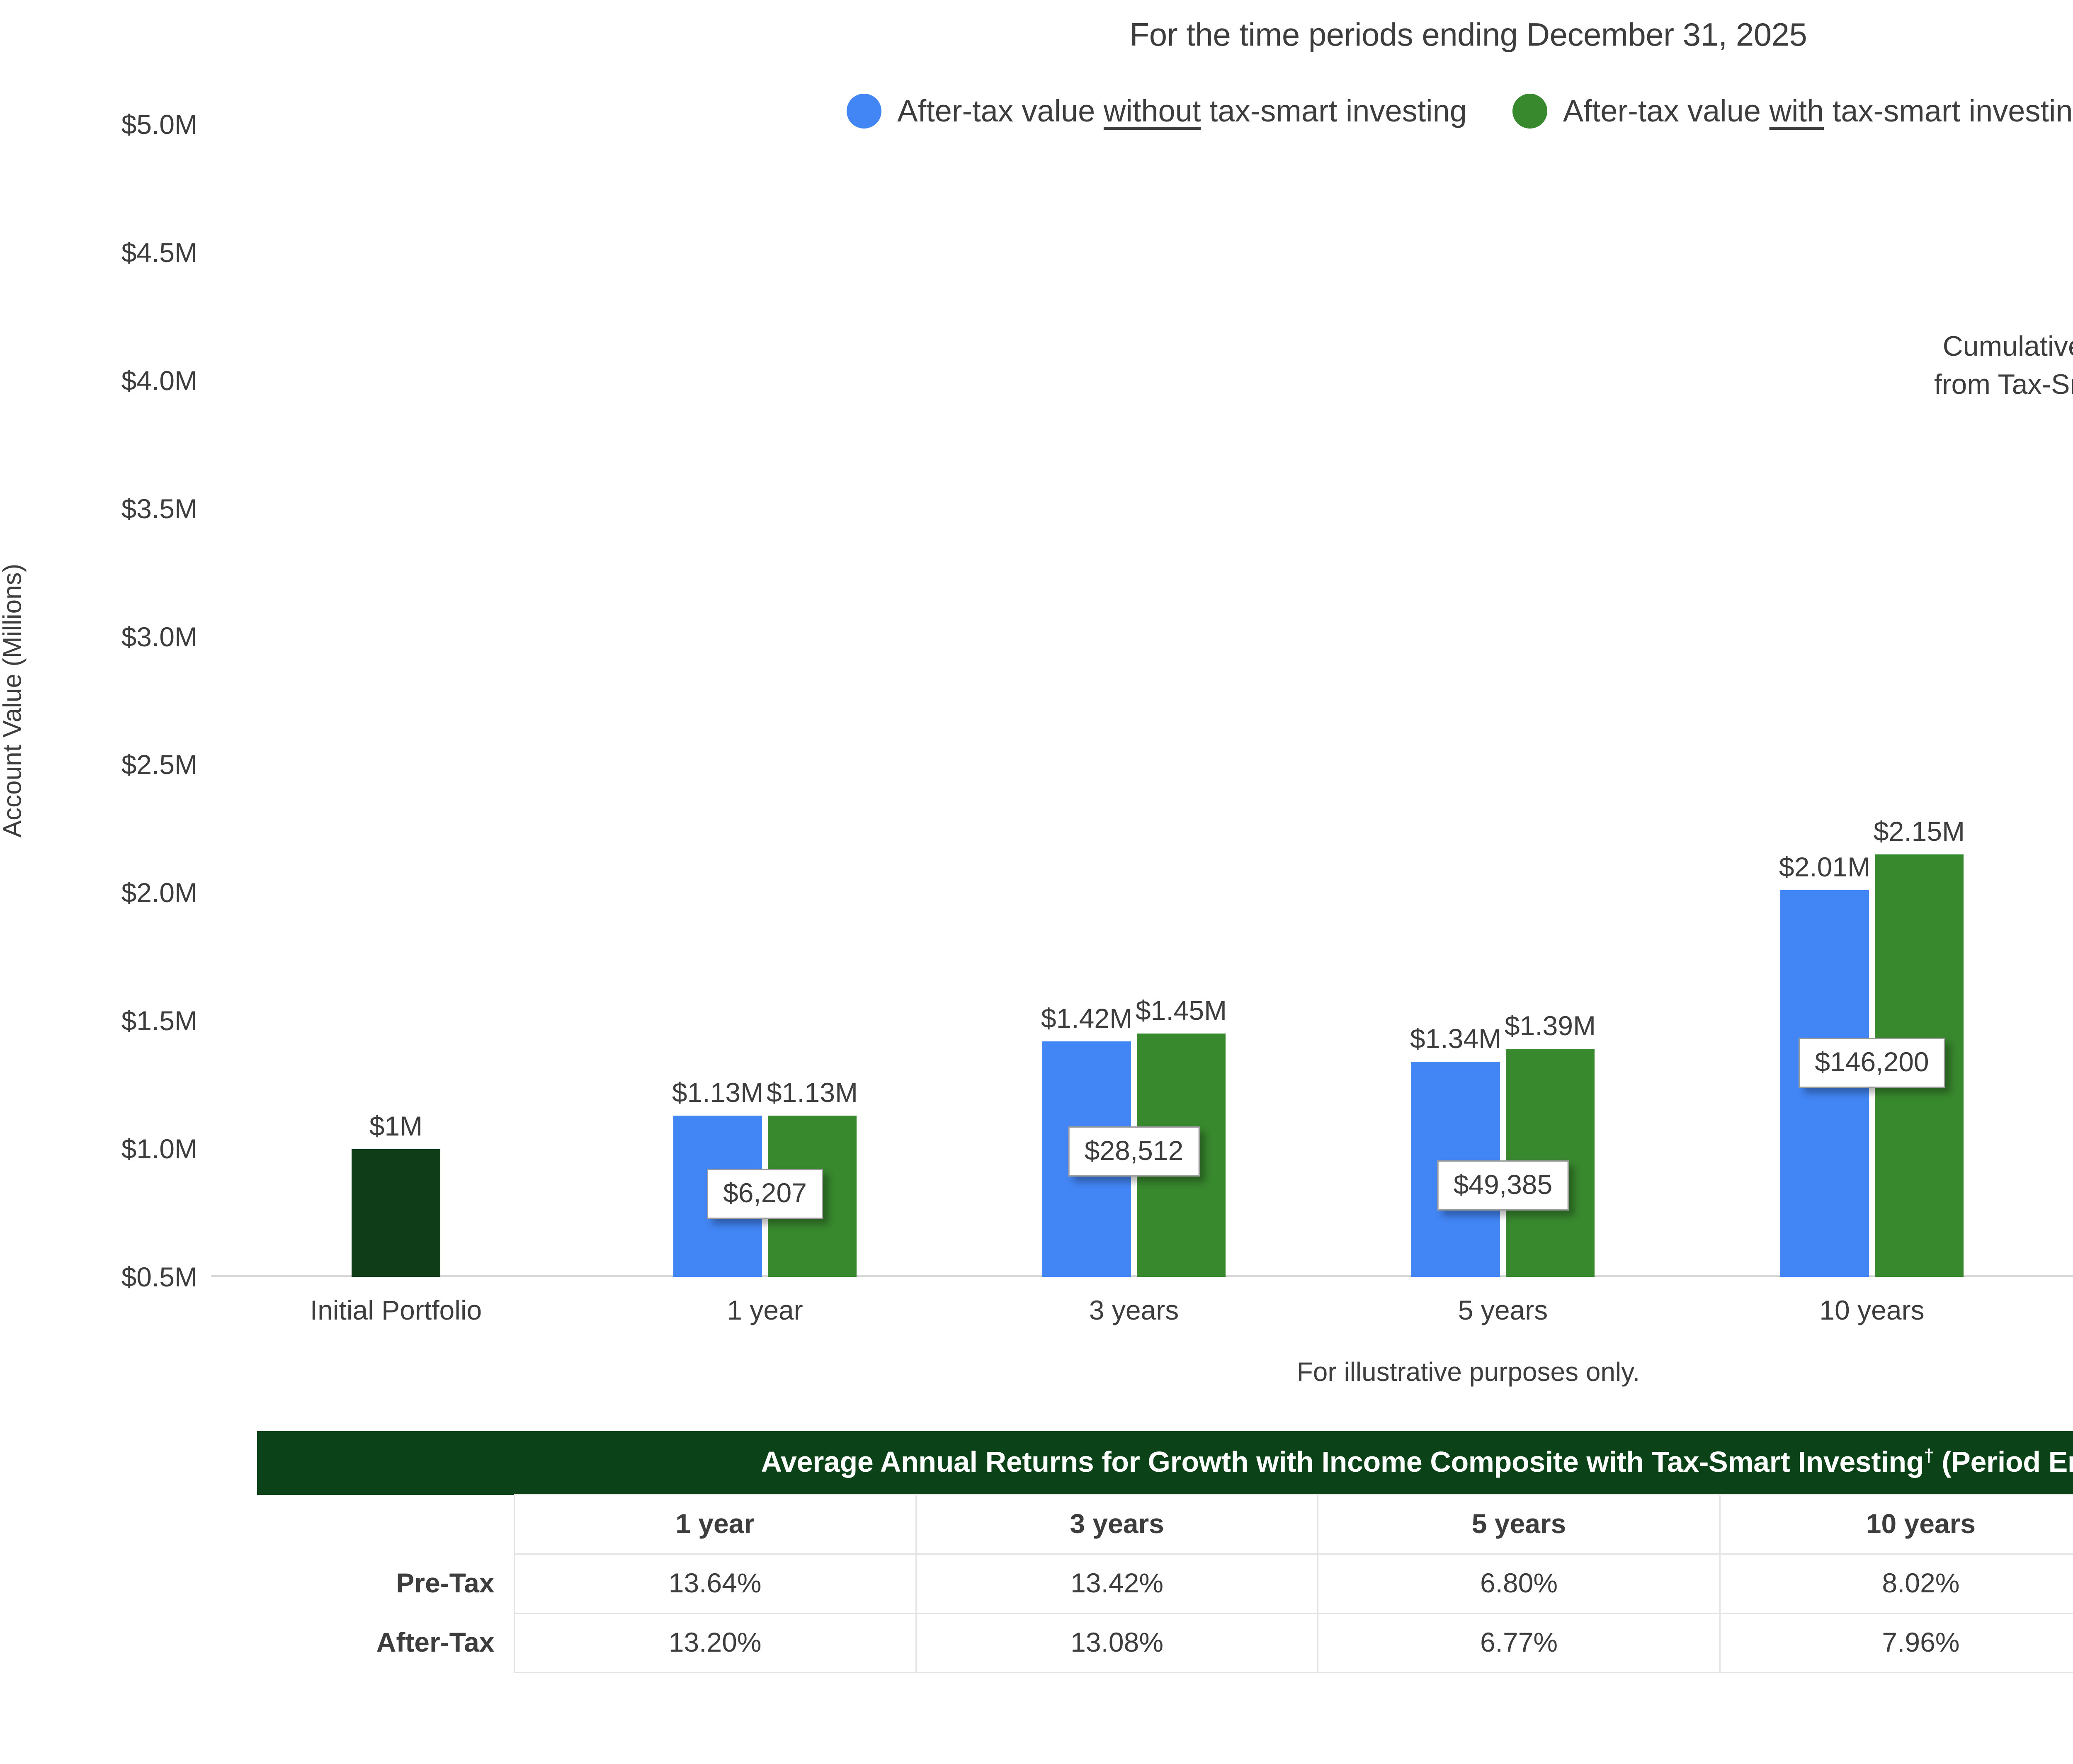 The height and width of the screenshot is (1764, 2073). What do you see at coordinates (1117, 1583) in the screenshot?
I see `table-cell: 13.42%` at bounding box center [1117, 1583].